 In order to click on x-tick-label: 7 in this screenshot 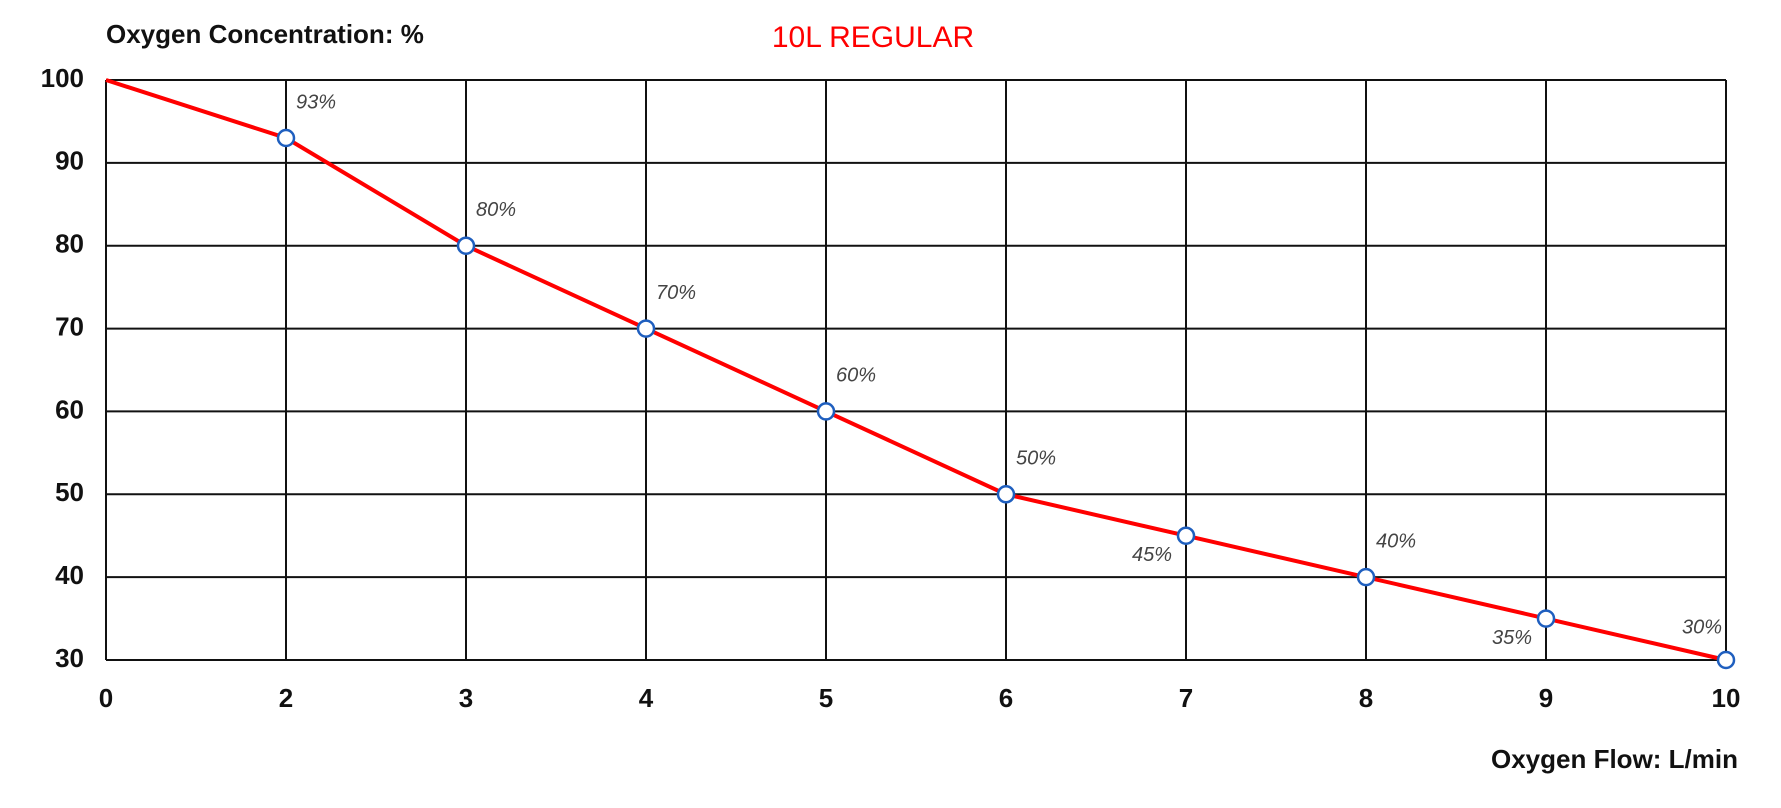, I will do `click(1186, 698)`.